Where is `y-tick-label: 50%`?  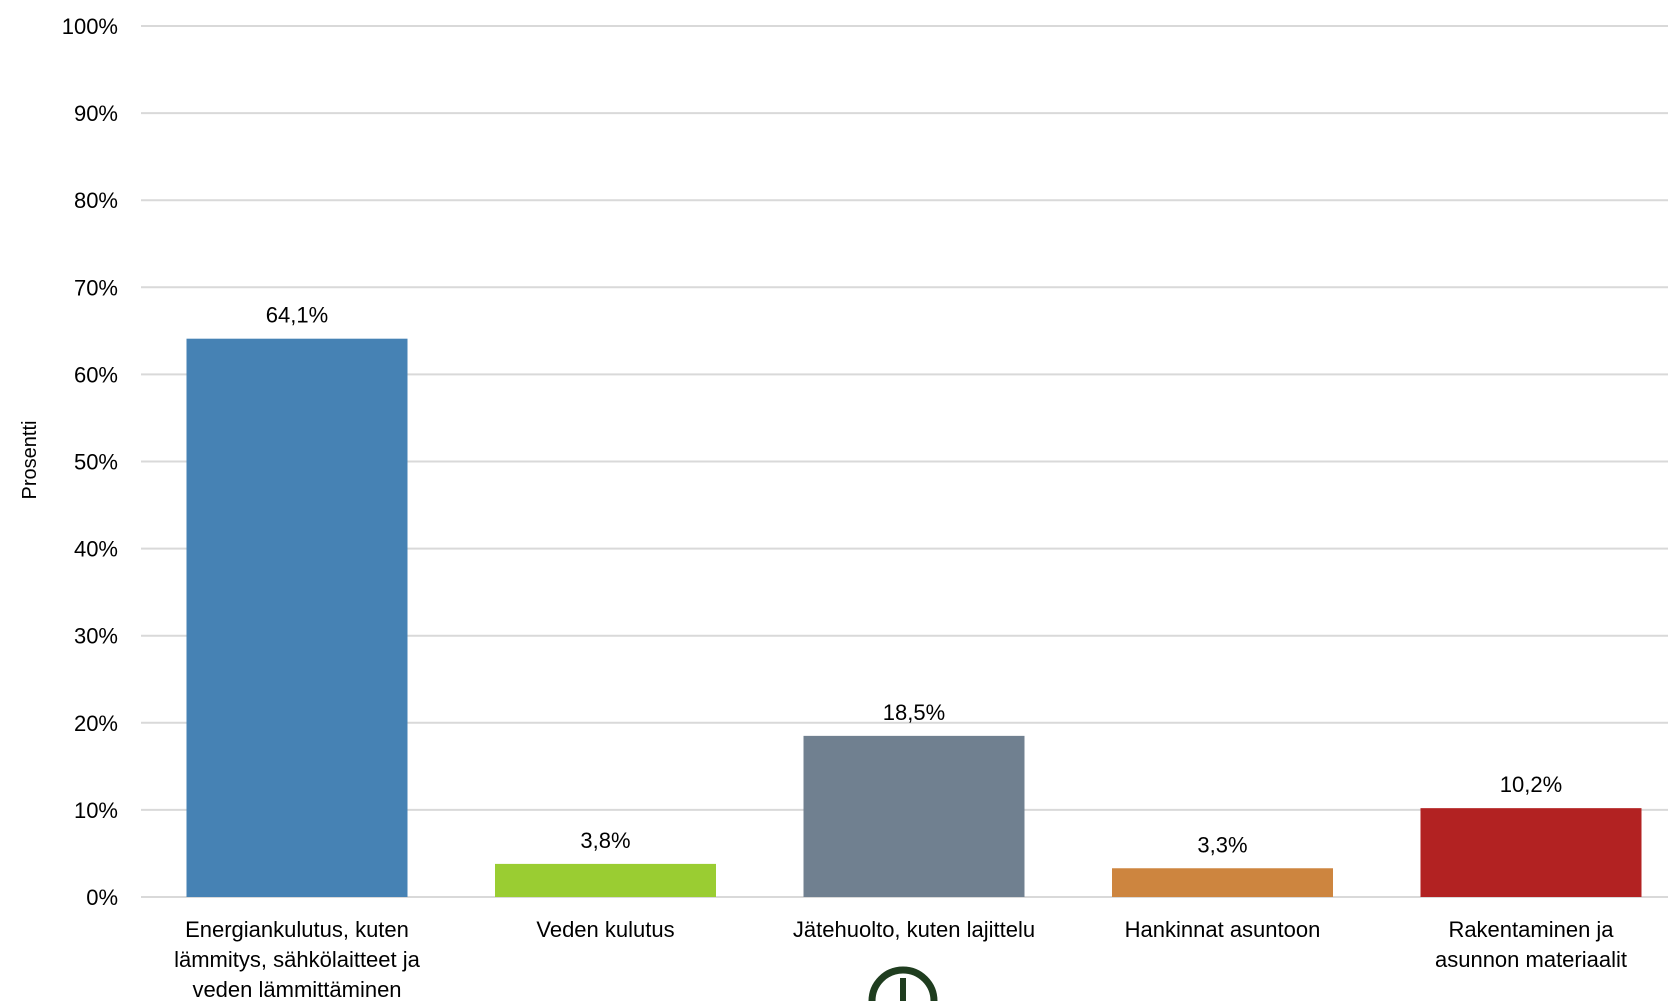 y-tick-label: 50% is located at coordinates (96, 462).